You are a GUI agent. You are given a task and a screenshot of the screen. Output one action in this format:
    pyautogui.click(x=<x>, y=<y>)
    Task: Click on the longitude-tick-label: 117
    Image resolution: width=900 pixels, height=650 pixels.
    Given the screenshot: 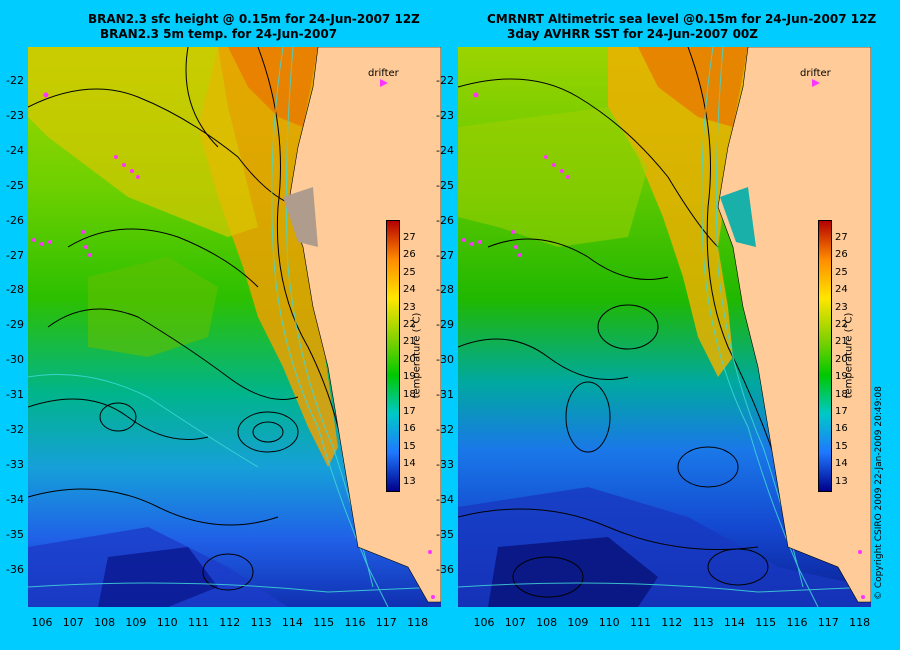 What is the action you would take?
    pyautogui.click(x=828, y=622)
    